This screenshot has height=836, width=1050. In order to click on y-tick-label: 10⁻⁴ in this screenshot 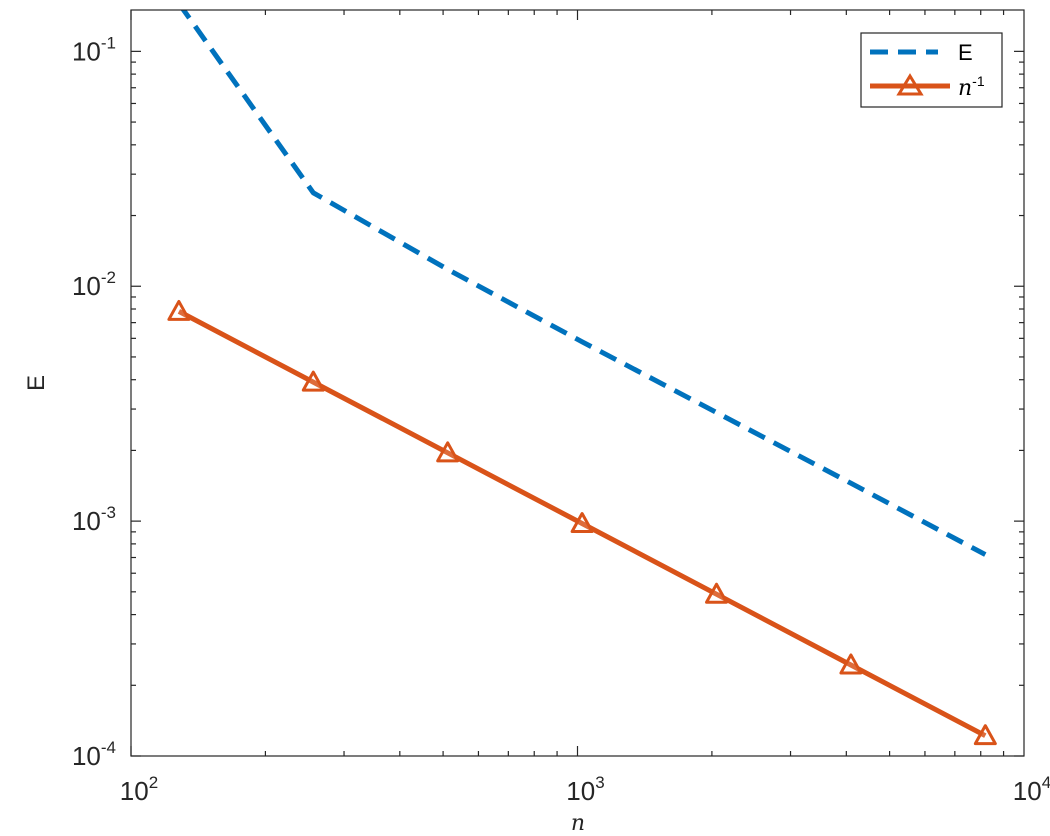, I will do `click(94, 754)`.